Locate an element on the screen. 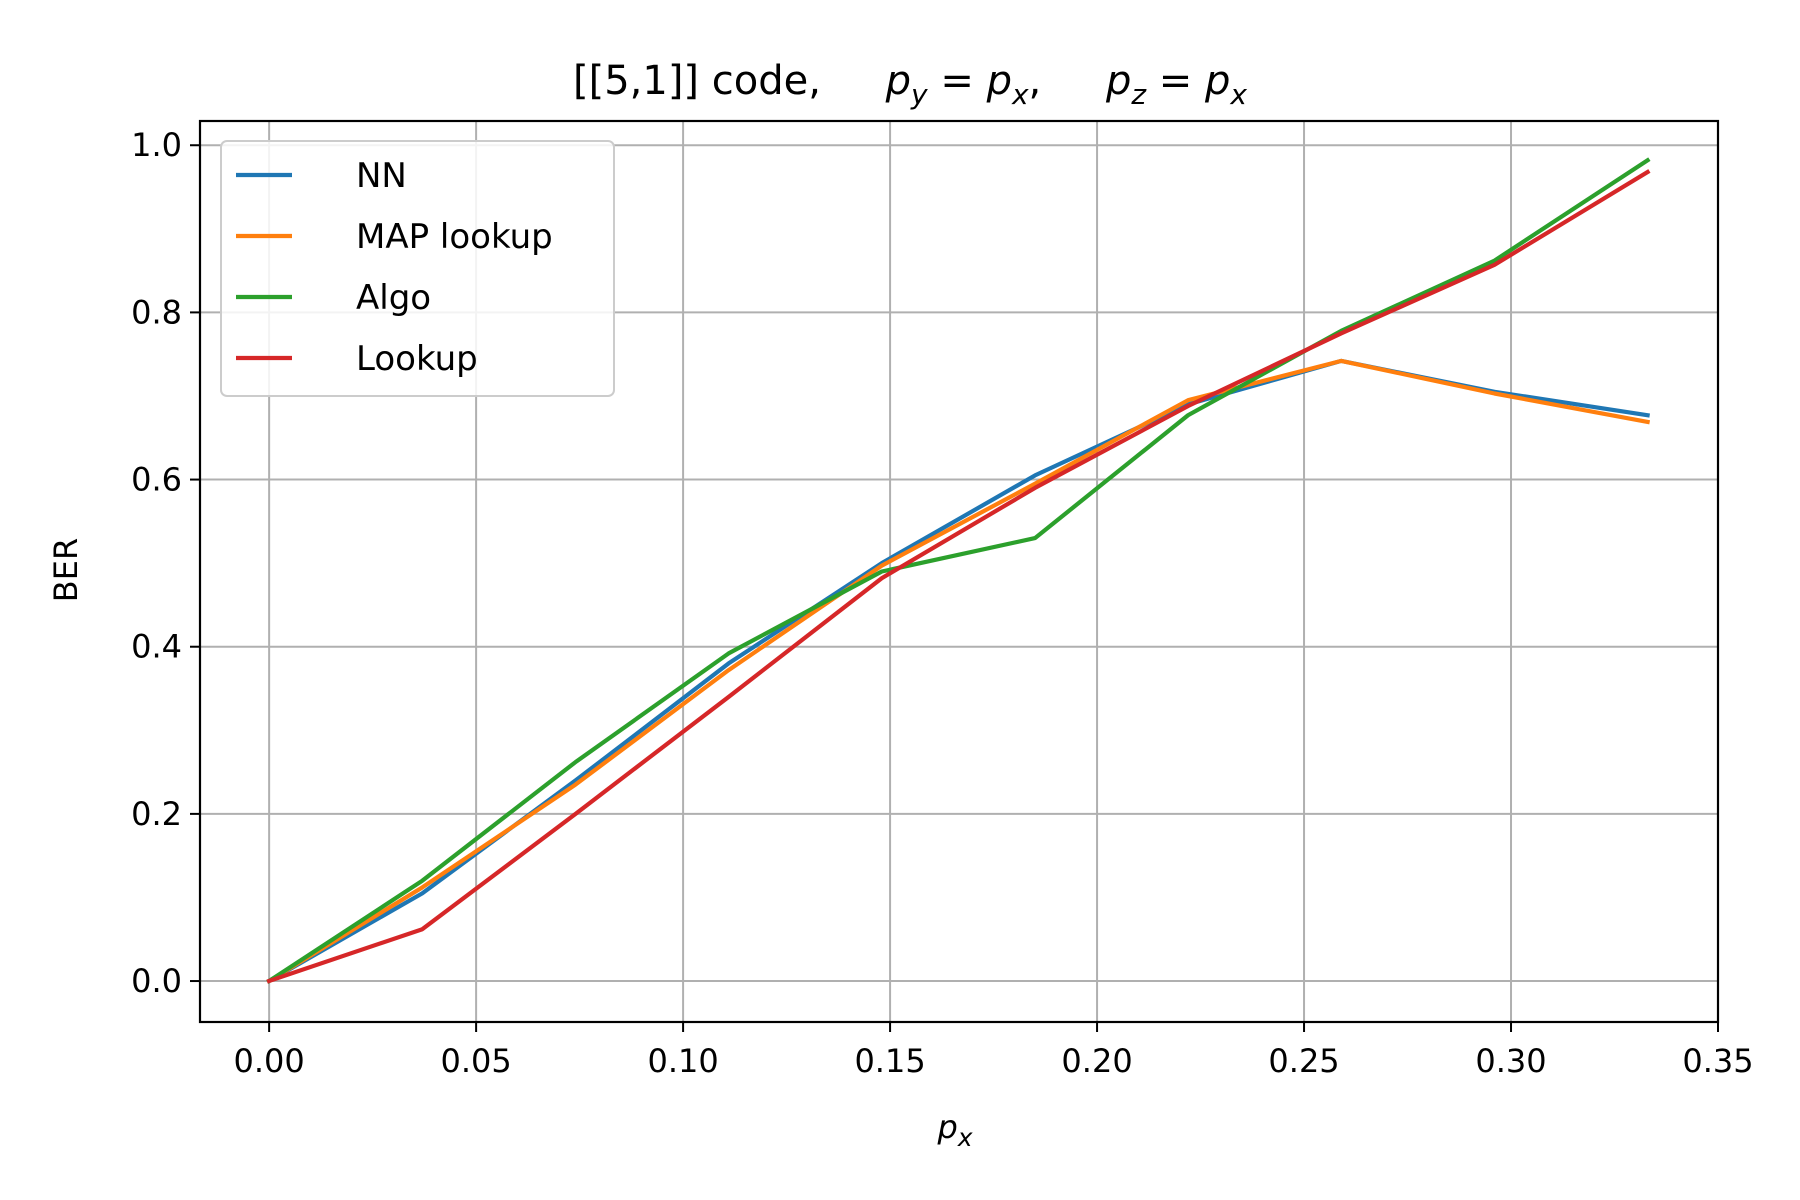 The width and height of the screenshot is (1800, 1200). x-tick-label: 0.10 is located at coordinates (682, 1061).